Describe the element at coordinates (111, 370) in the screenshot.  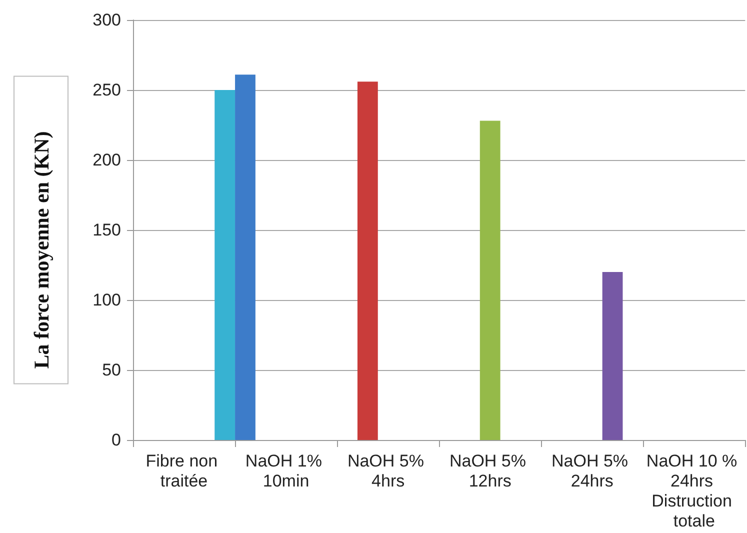
I see `y-tick-label: 50` at that location.